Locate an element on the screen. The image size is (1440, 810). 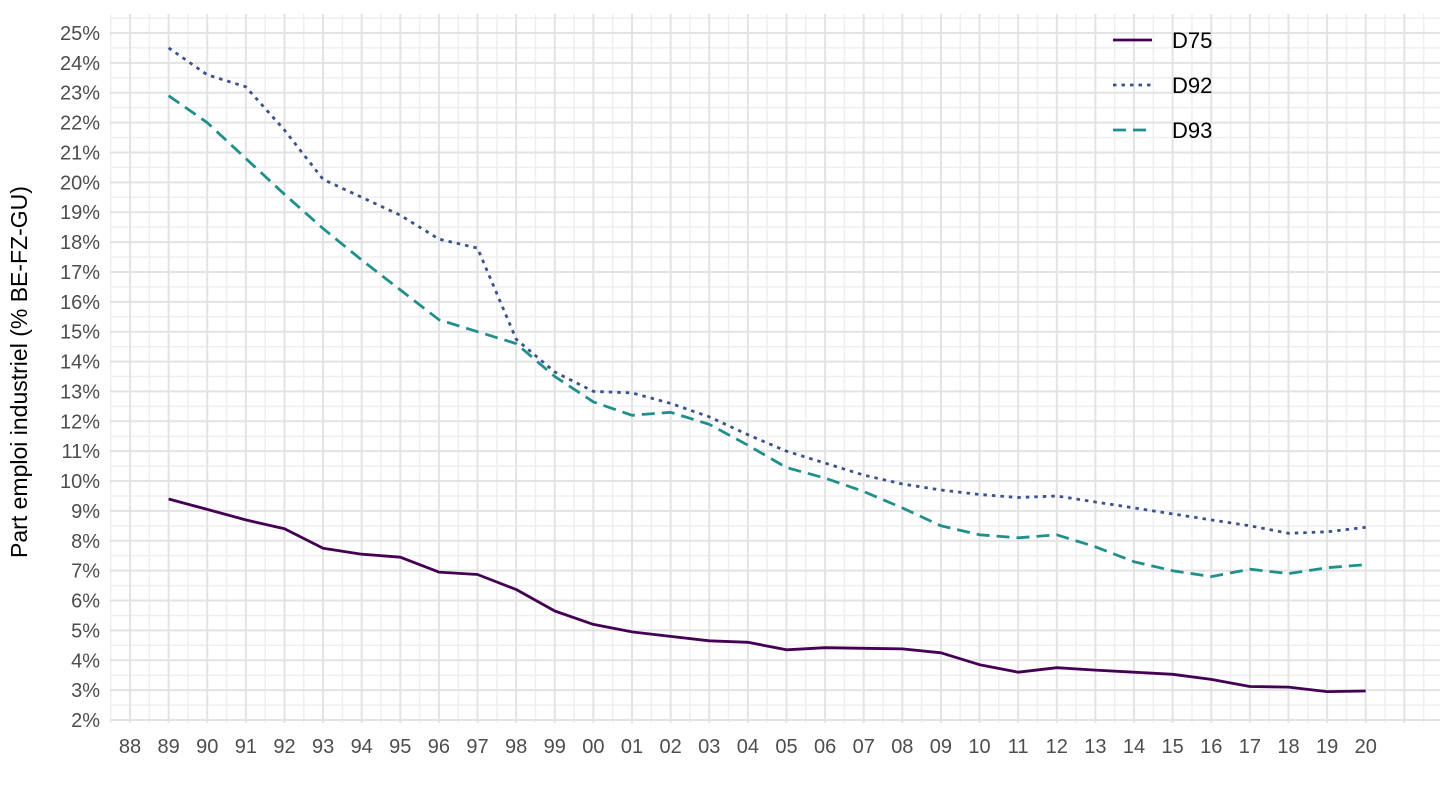
x-tick-label-02: 02 is located at coordinates (670, 747).